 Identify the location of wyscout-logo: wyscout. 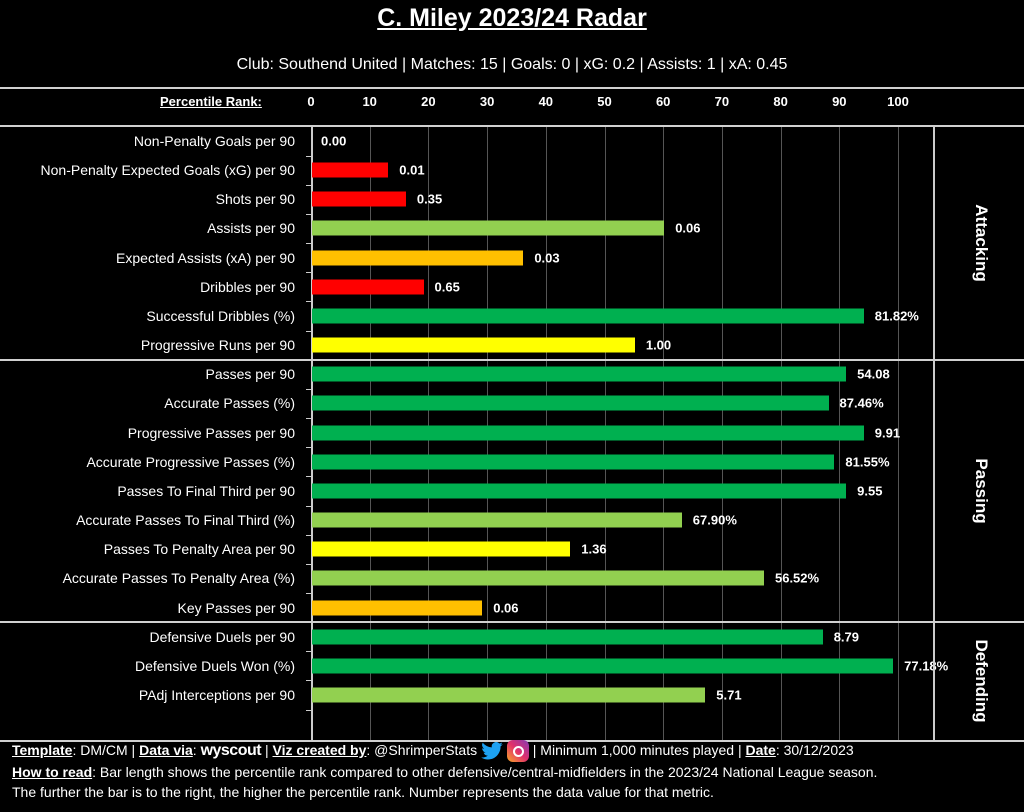
(231, 750).